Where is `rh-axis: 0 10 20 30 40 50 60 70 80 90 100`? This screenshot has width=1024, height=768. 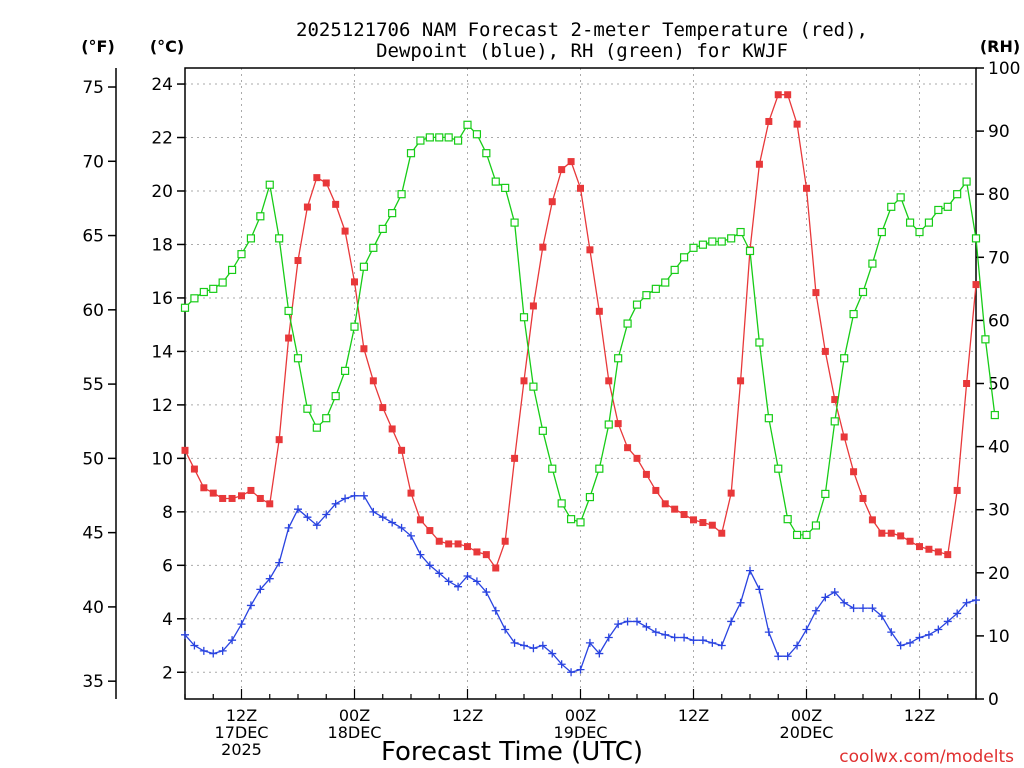
rh-axis: 0 10 20 30 40 50 60 70 80 90 100 is located at coordinates (998, 384).